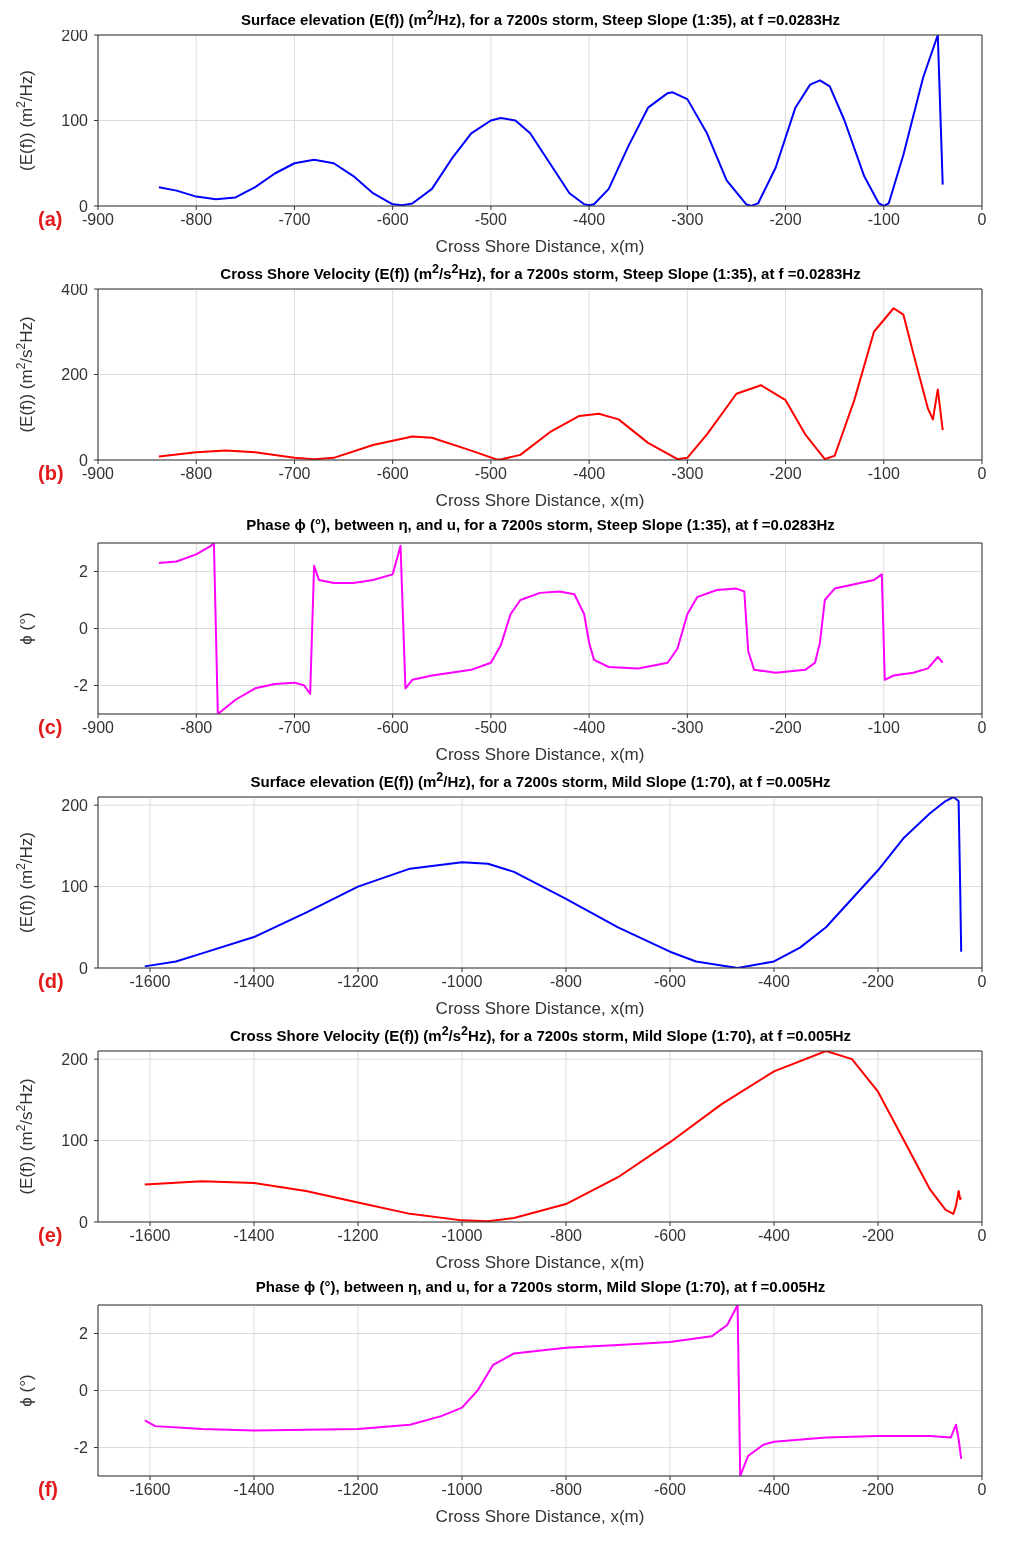 This screenshot has width=1021, height=1544. I want to click on text: (e), so click(50, 1235).